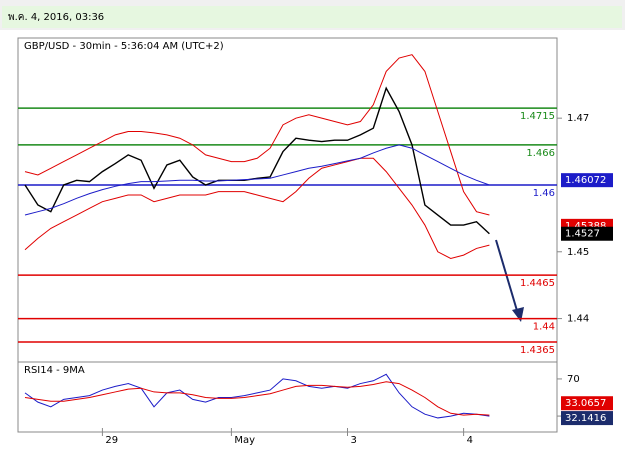  What do you see at coordinates (537, 350) in the screenshot?
I see `level-label: 1.4365` at bounding box center [537, 350].